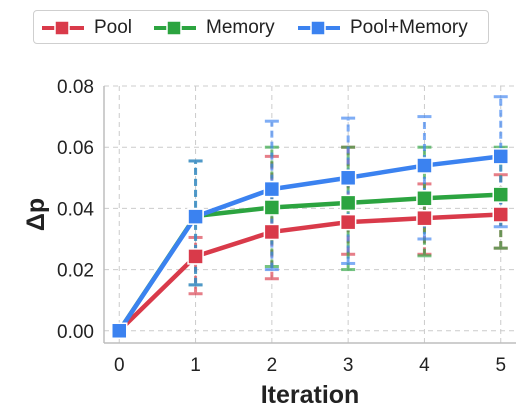 The height and width of the screenshot is (420, 525). I want to click on y-tick-label-0: 0.00, so click(75, 332).